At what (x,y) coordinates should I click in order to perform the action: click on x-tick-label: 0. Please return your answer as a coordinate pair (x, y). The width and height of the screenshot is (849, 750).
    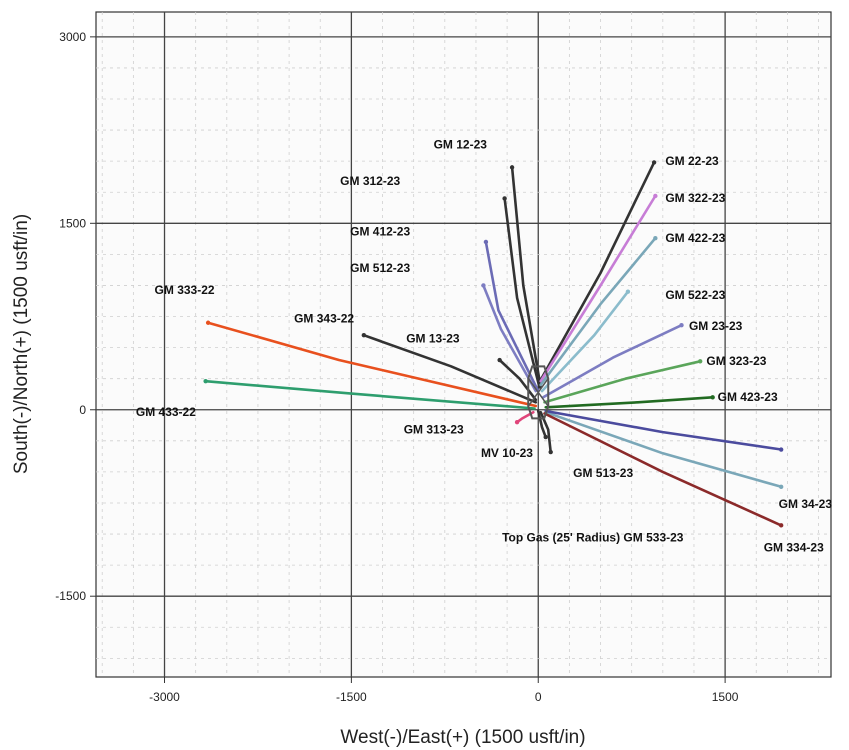
    Looking at the image, I should click on (538, 697).